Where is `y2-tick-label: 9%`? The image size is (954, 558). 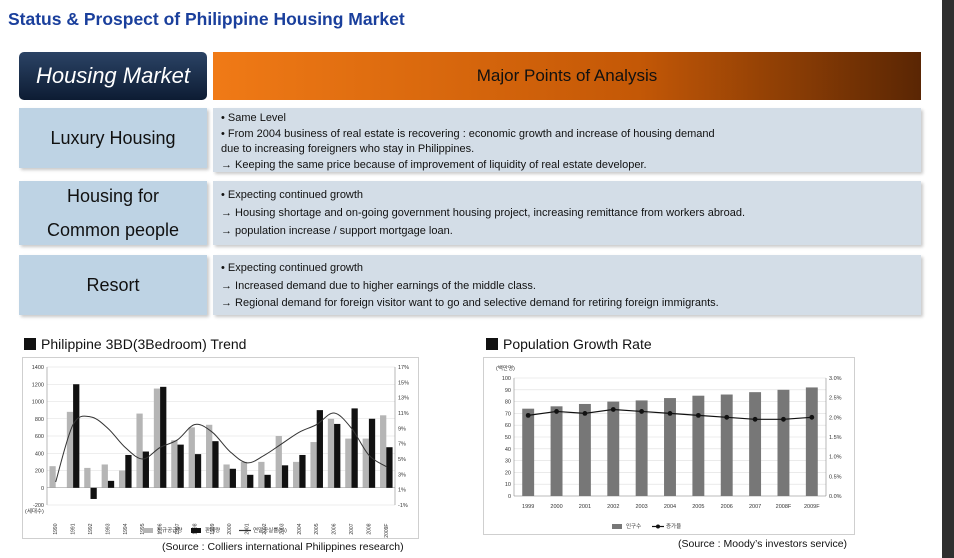 y2-tick-label: 9% is located at coordinates (402, 429).